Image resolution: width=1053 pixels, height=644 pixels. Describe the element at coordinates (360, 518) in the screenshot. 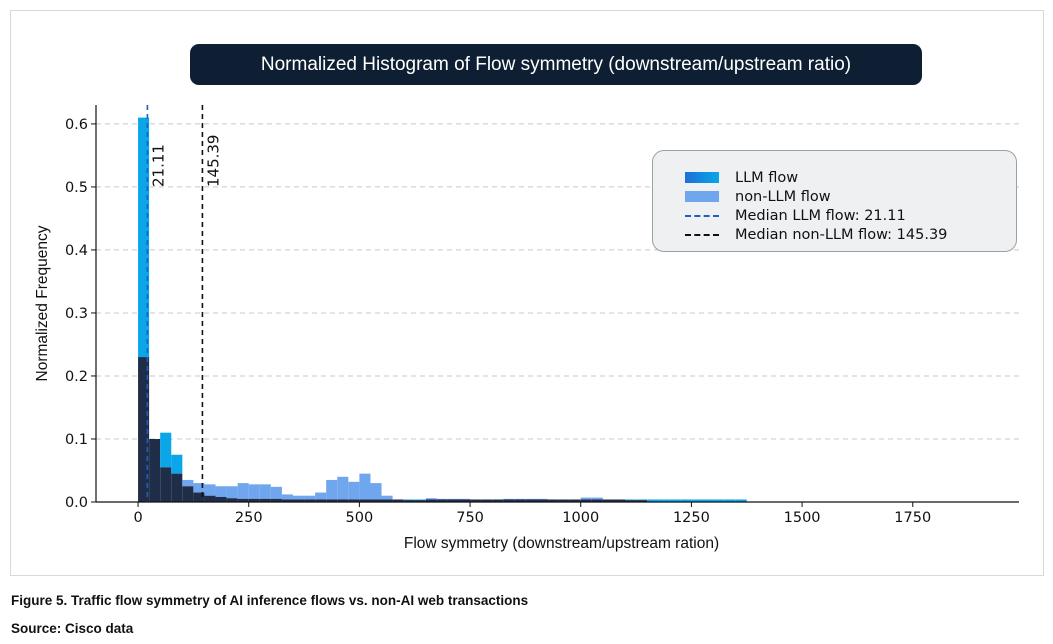

I see `x-tick-label-2: 500` at that location.